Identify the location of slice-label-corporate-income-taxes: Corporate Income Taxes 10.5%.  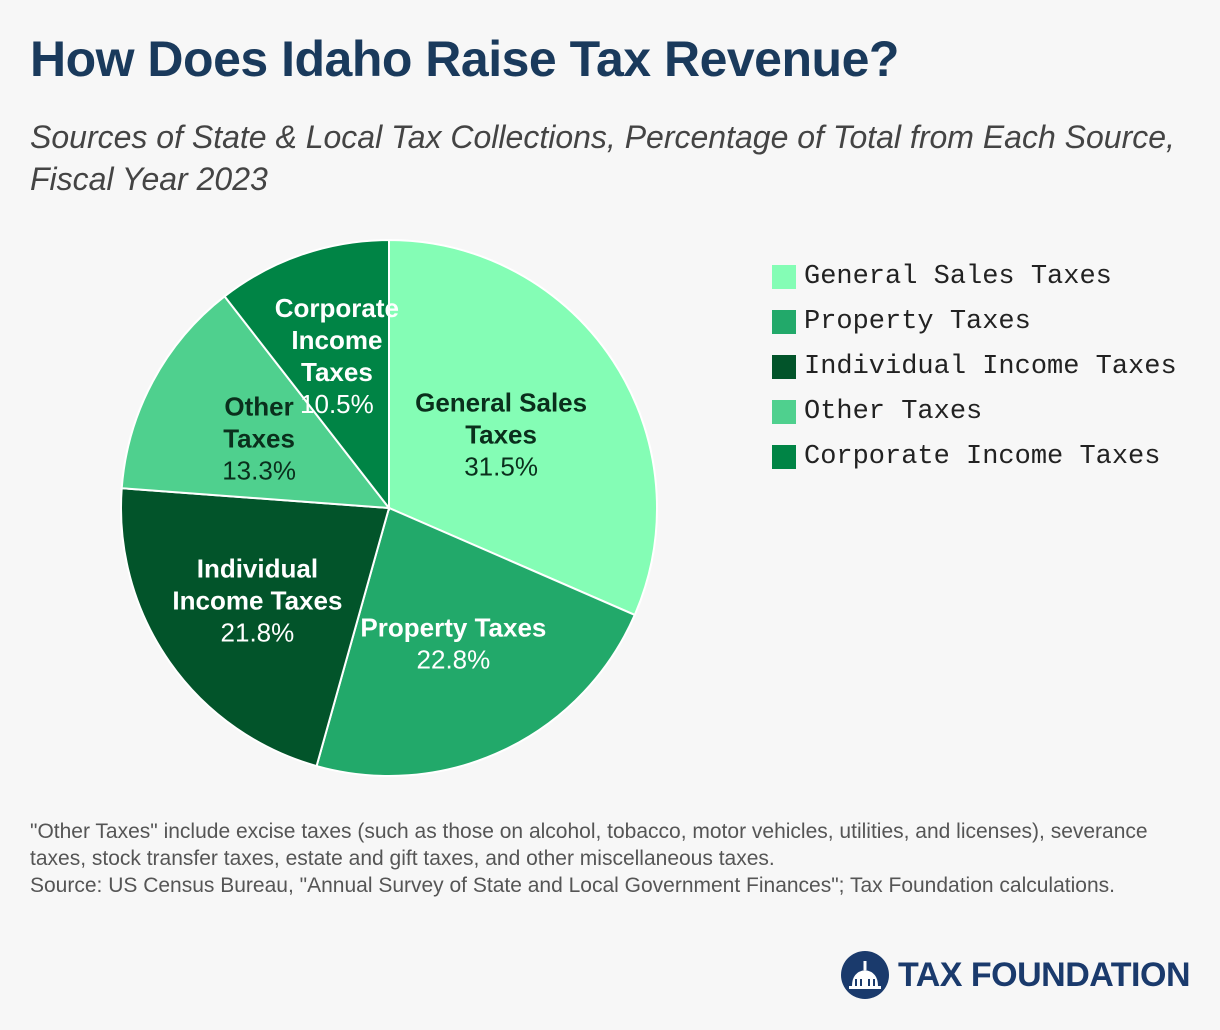
(337, 356).